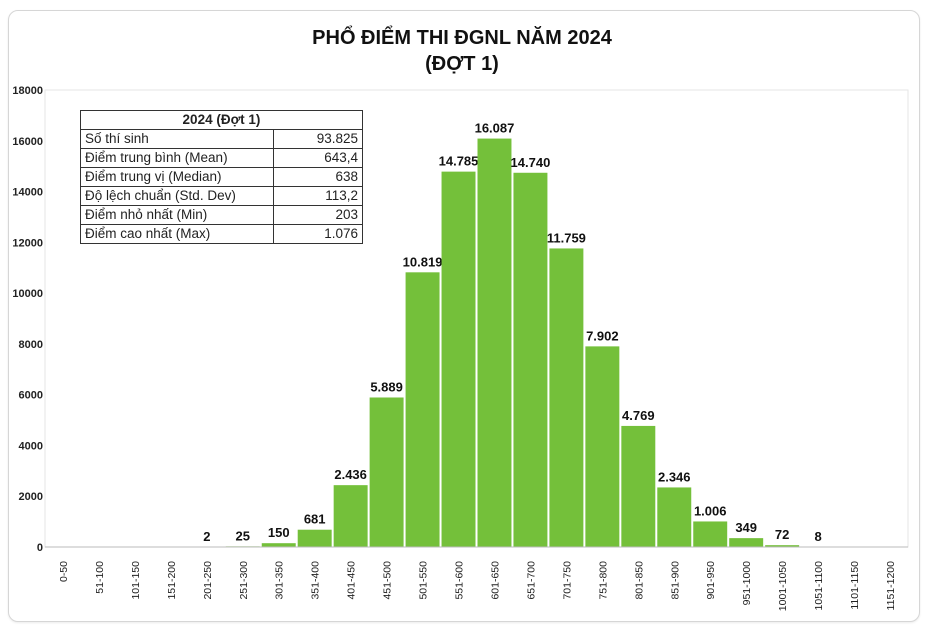  What do you see at coordinates (424, 580) in the screenshot?
I see `x-tick-label: 501-550` at bounding box center [424, 580].